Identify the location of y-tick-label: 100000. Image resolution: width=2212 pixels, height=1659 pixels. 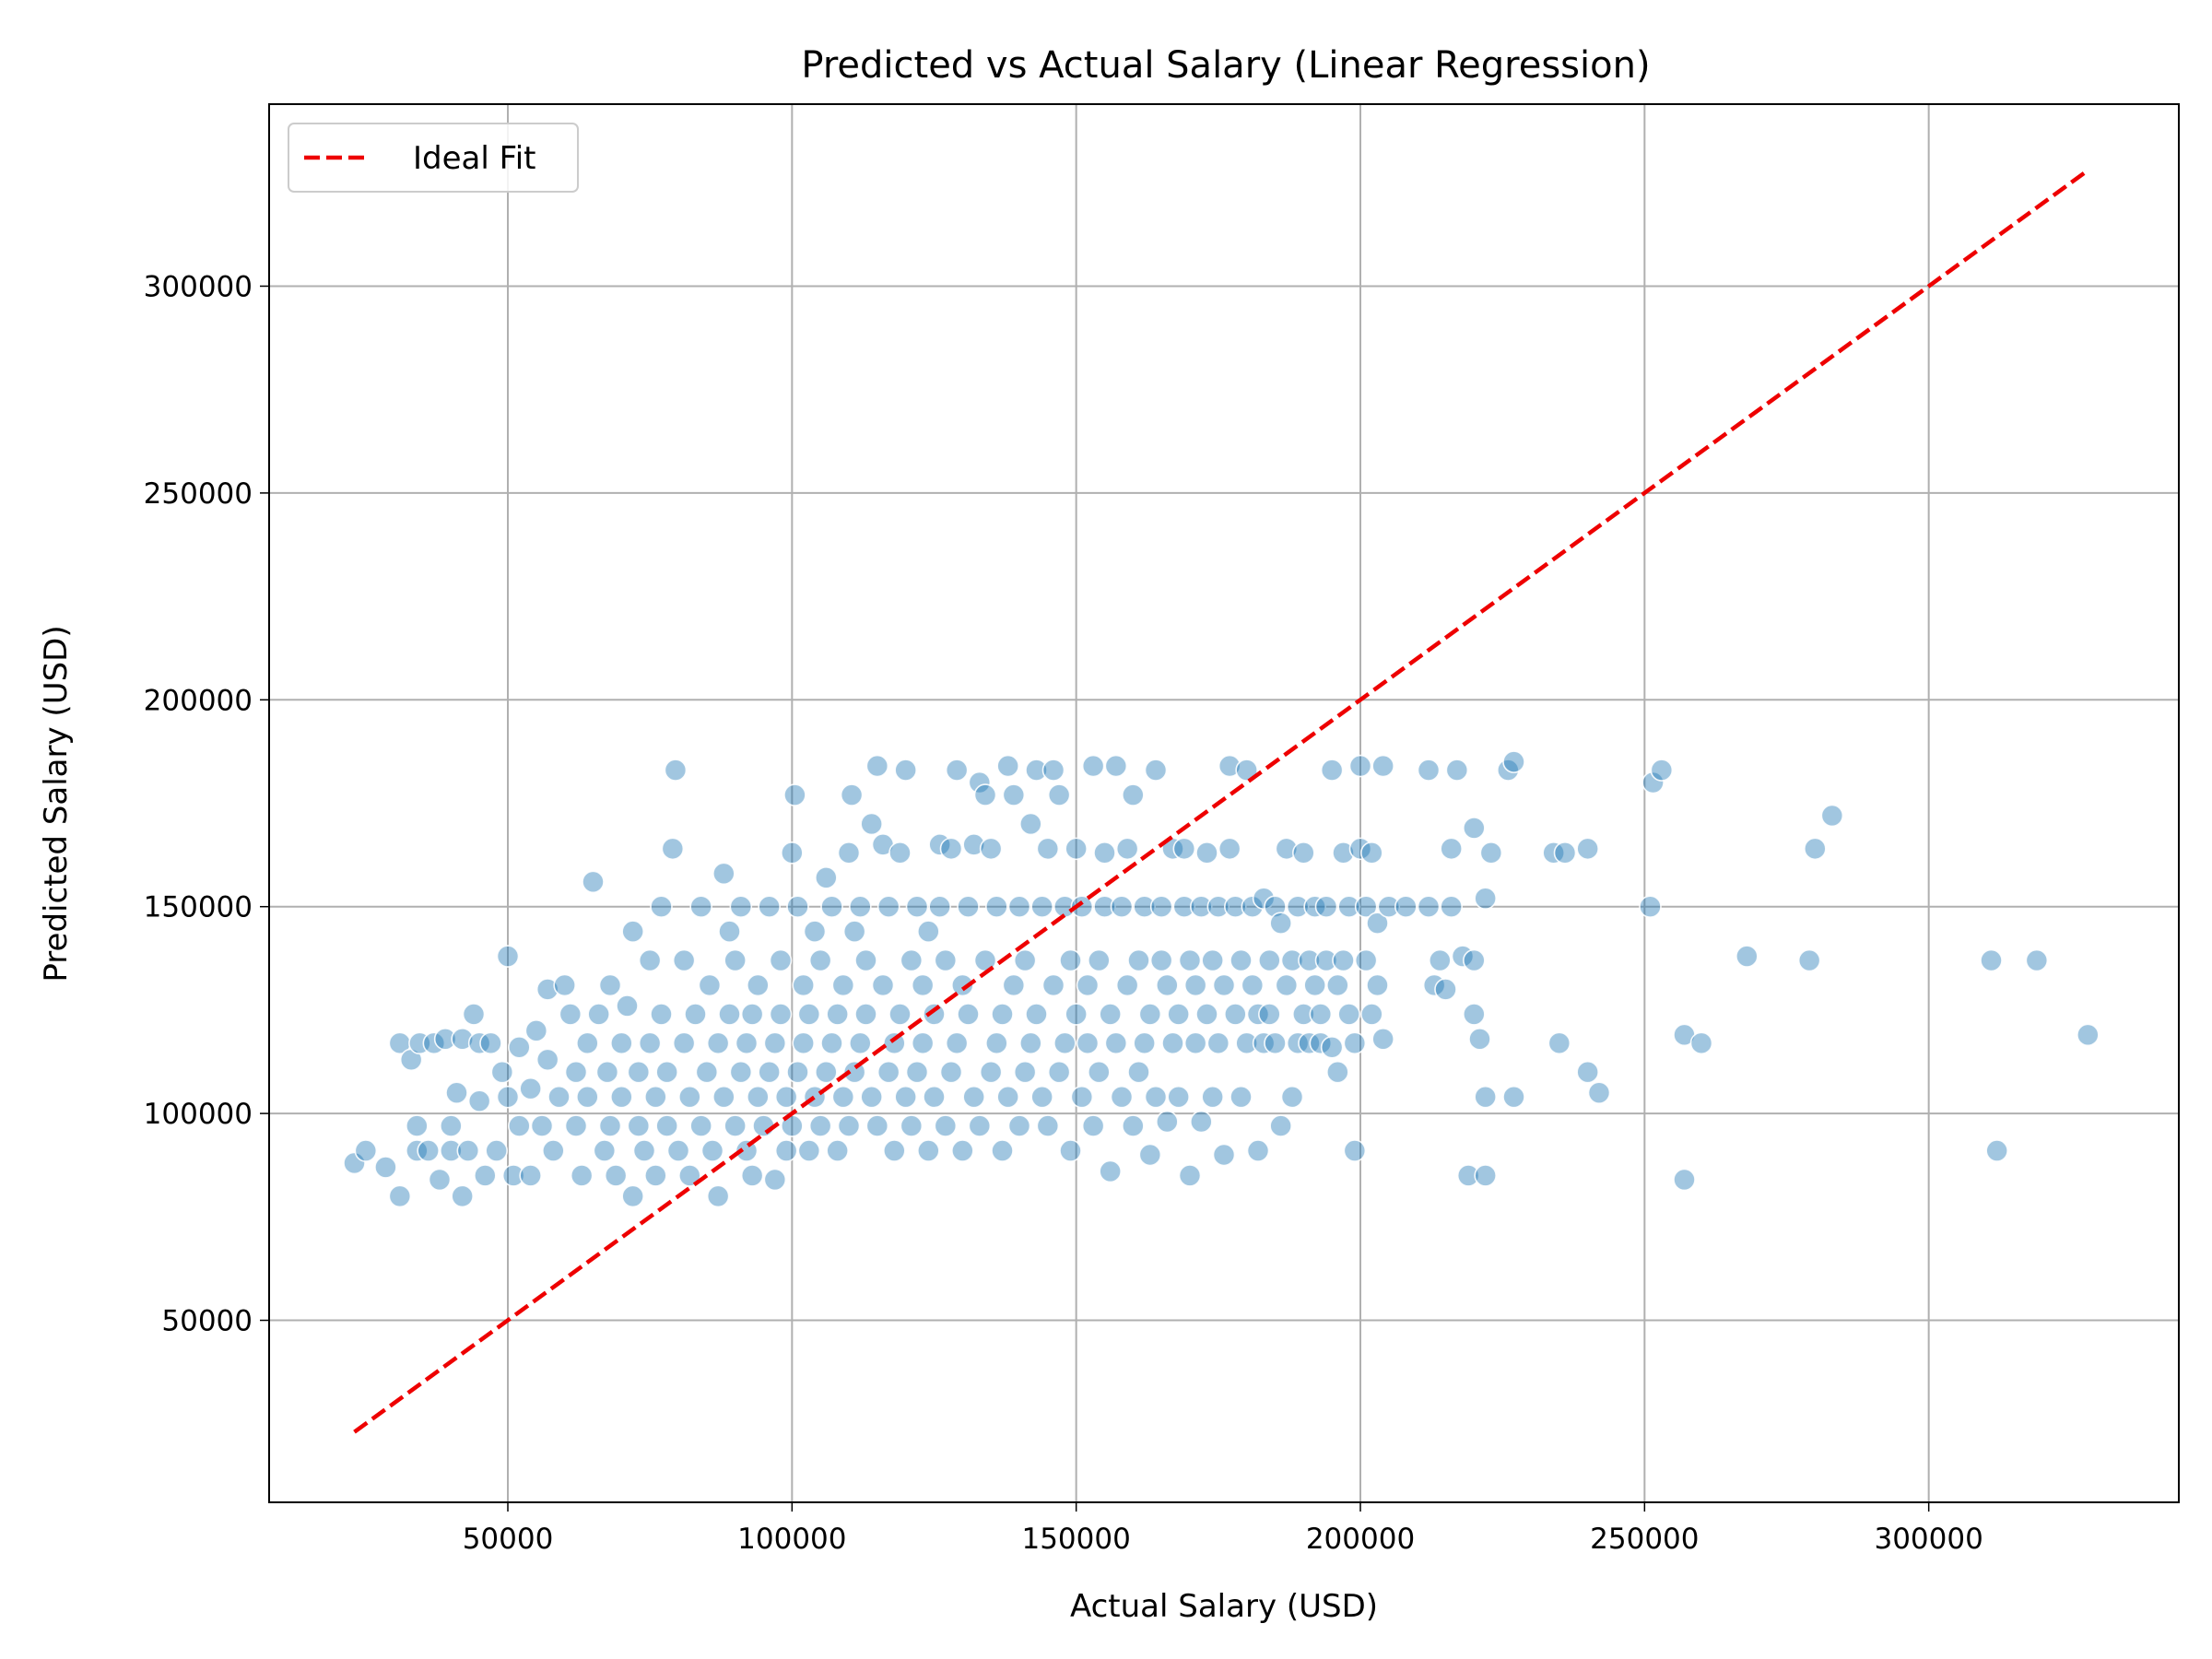
(198, 1114).